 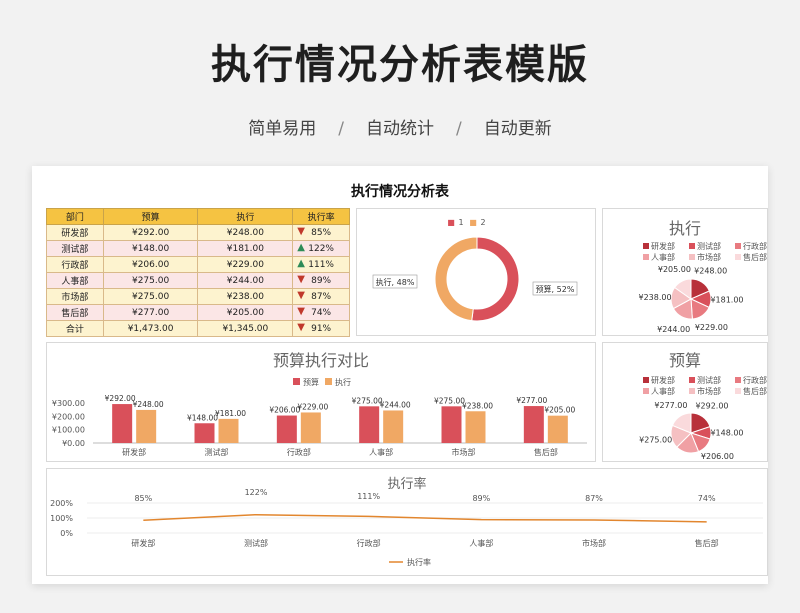 I want to click on donut-label-box, so click(x=555, y=288).